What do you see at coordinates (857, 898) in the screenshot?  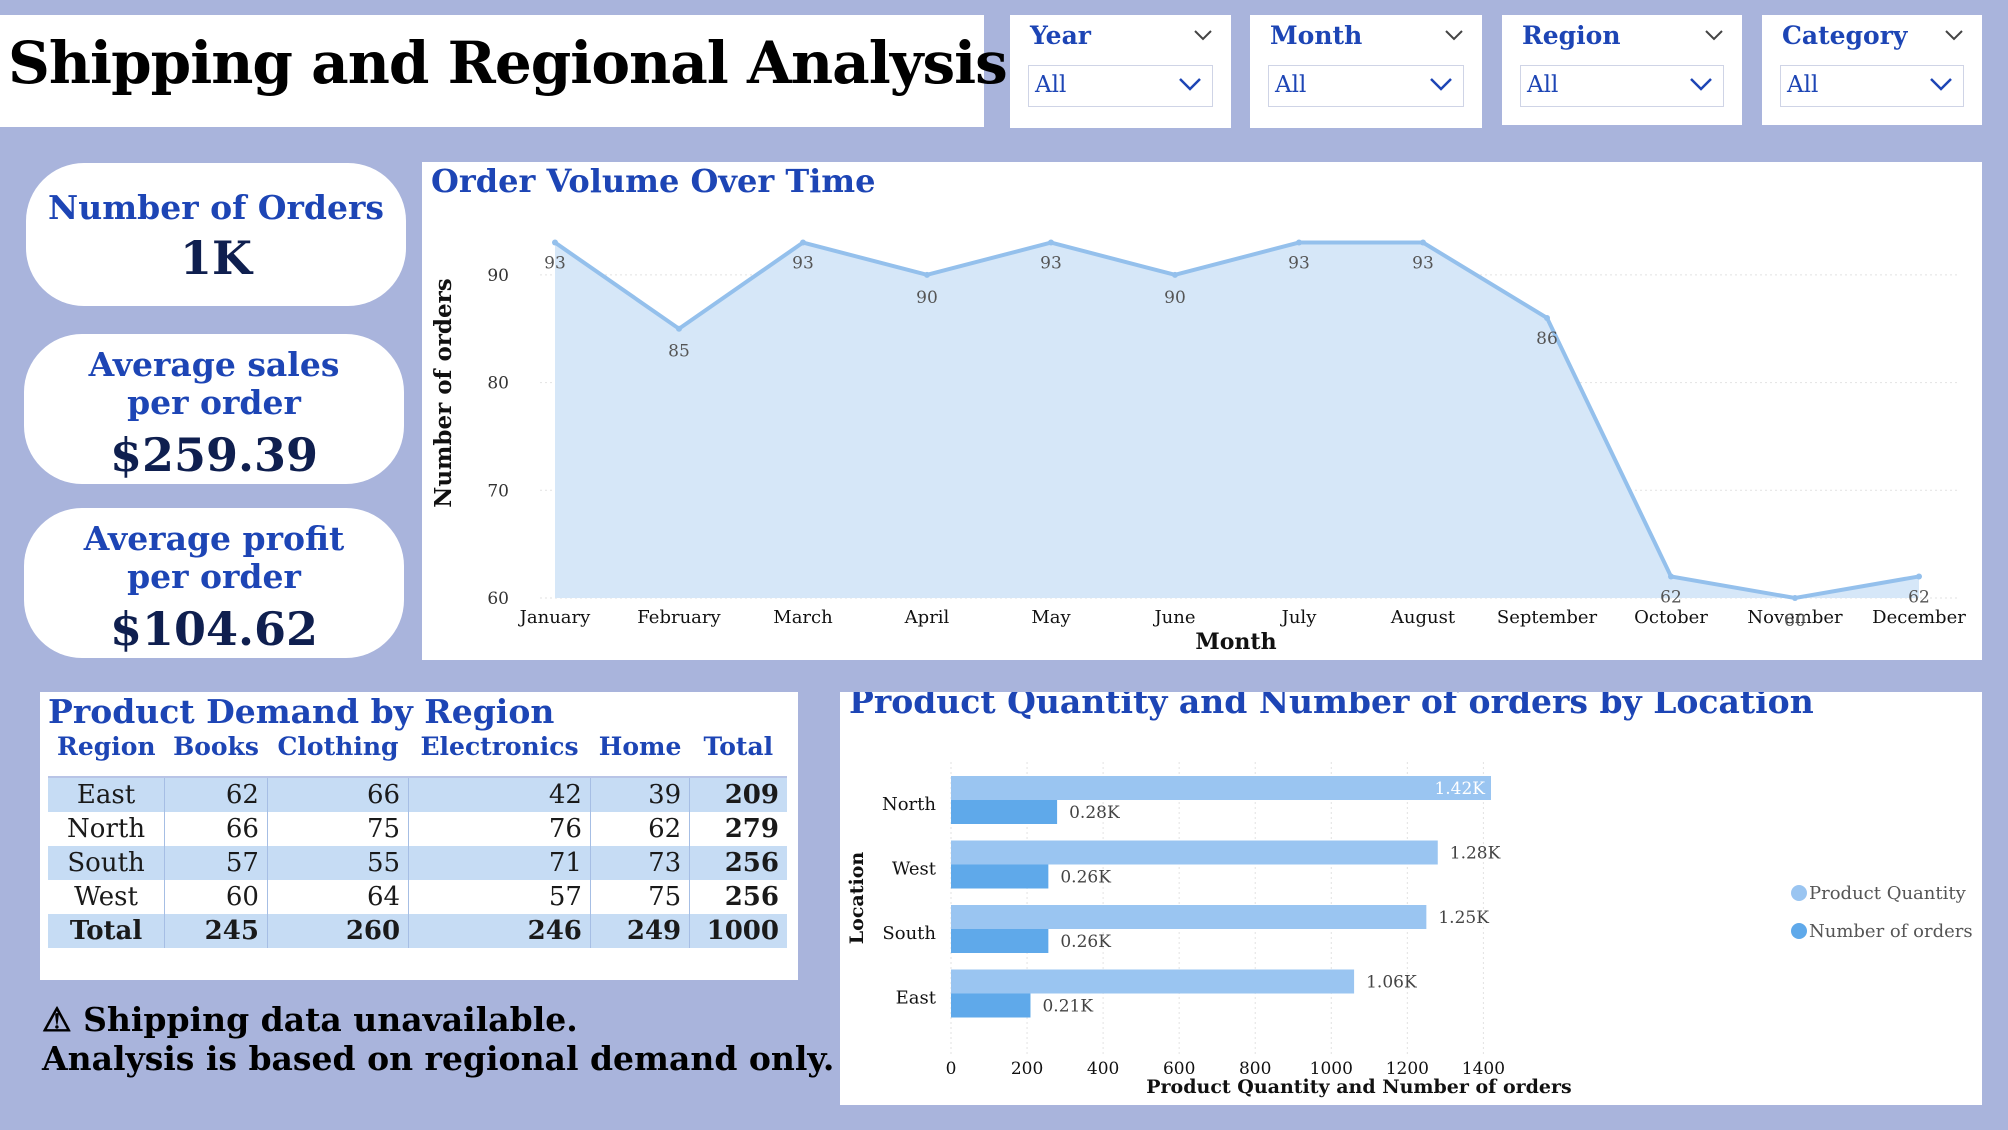 I see `y-axis-title: Location` at bounding box center [857, 898].